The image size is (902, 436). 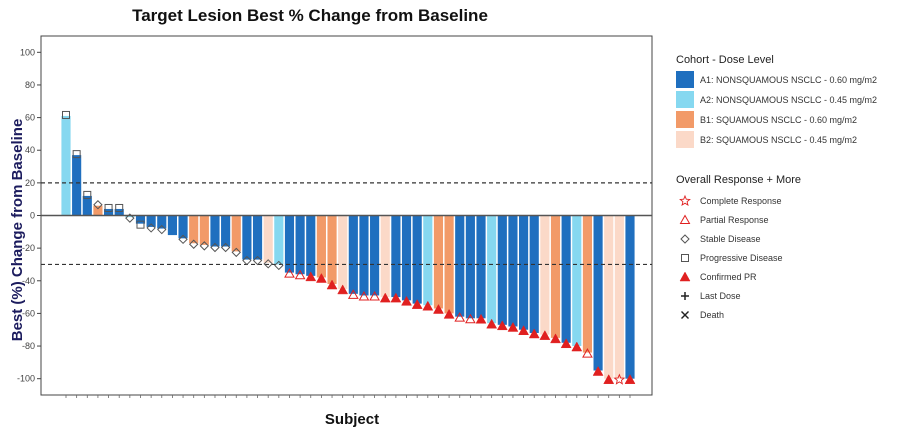 I want to click on star-outline-icon, so click(x=685, y=200).